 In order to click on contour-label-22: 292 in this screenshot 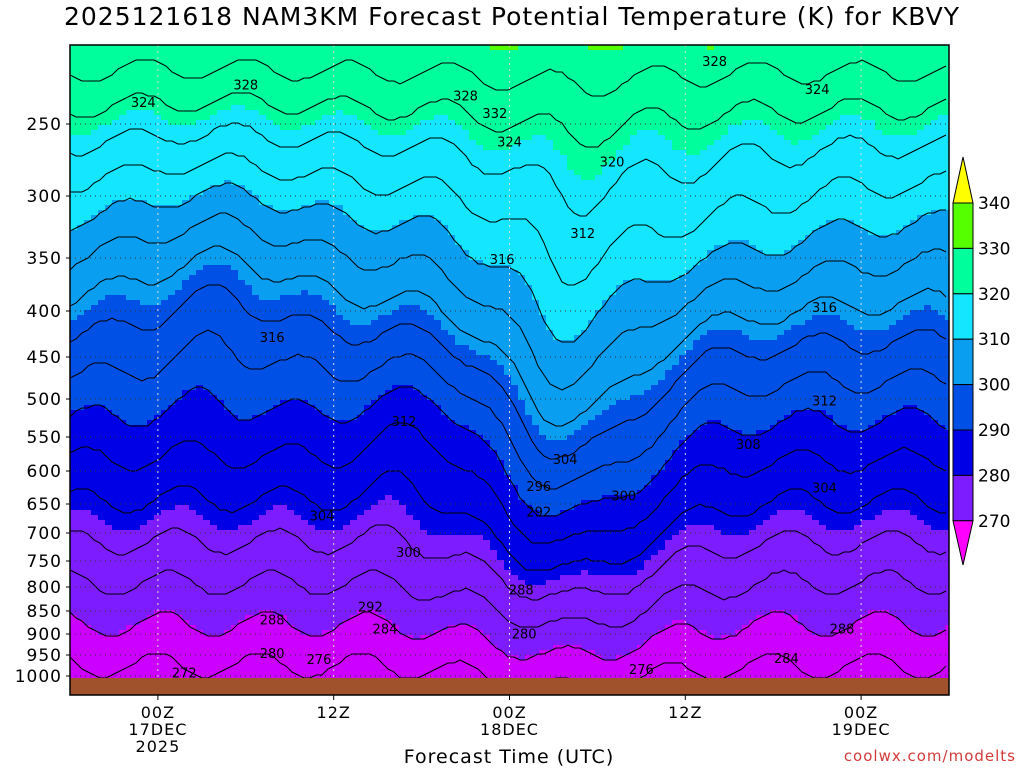, I will do `click(370, 608)`.